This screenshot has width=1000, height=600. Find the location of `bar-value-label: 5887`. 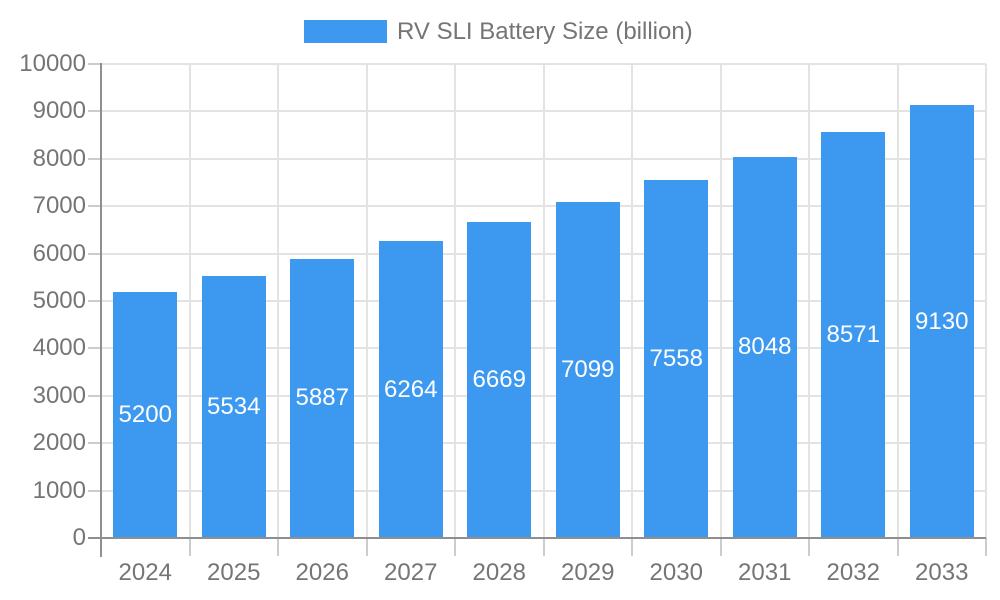

bar-value-label: 5887 is located at coordinates (322, 398).